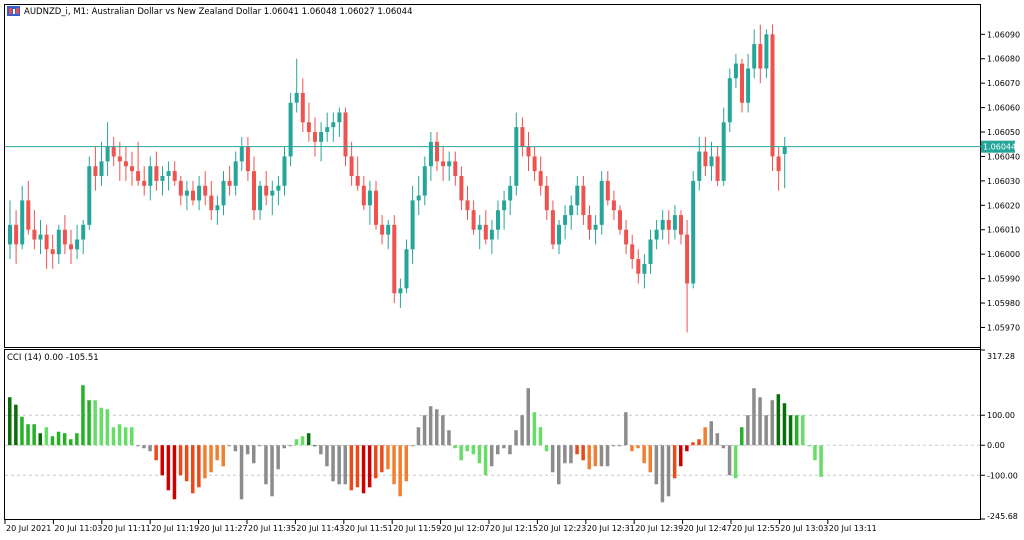  Describe the element at coordinates (53, 358) in the screenshot. I see `cci-header: CCI (14) 0.00 -105.51` at that location.